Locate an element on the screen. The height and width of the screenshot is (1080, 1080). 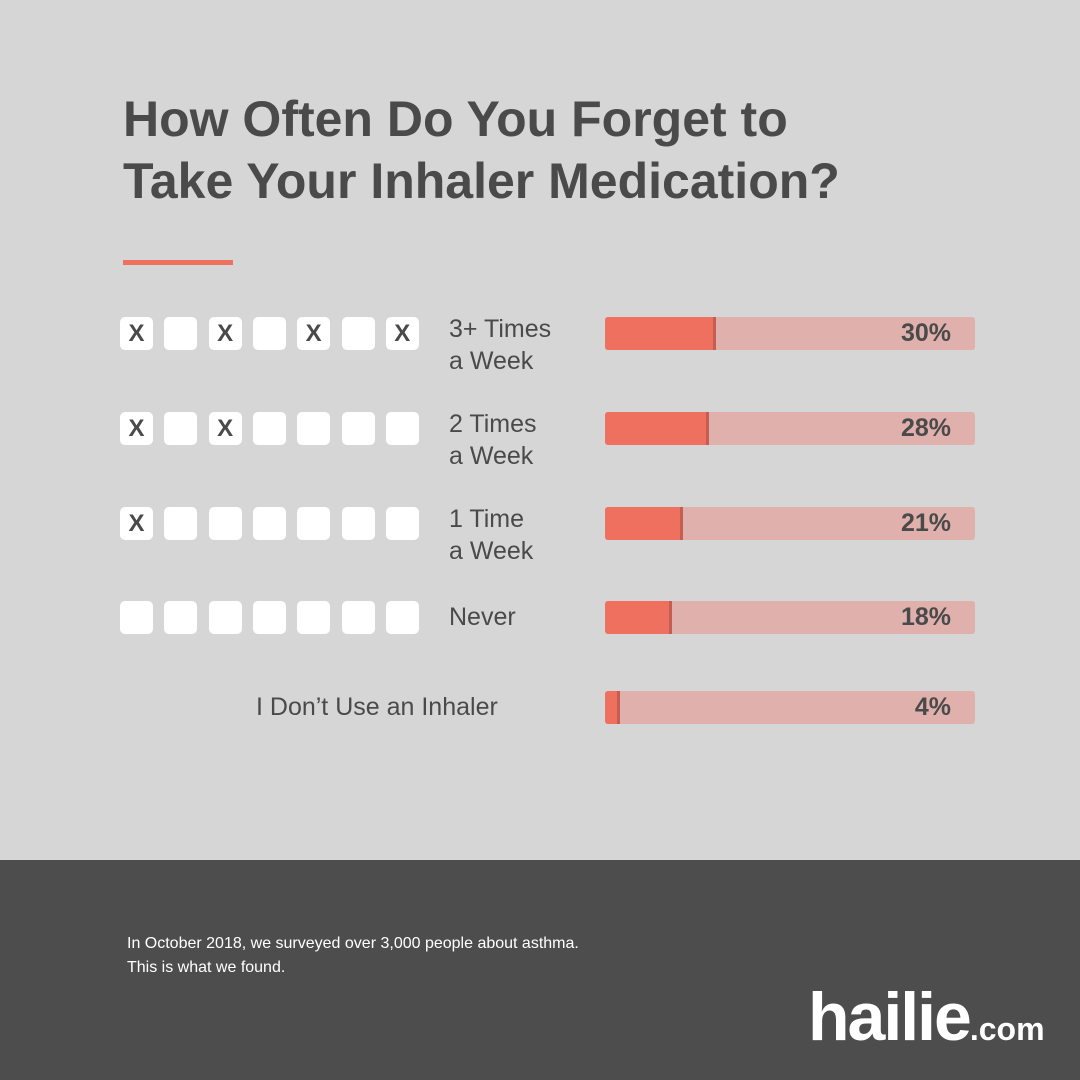
chart-row: X X X X 3+ Times a Week 30% is located at coordinates (540, 346).